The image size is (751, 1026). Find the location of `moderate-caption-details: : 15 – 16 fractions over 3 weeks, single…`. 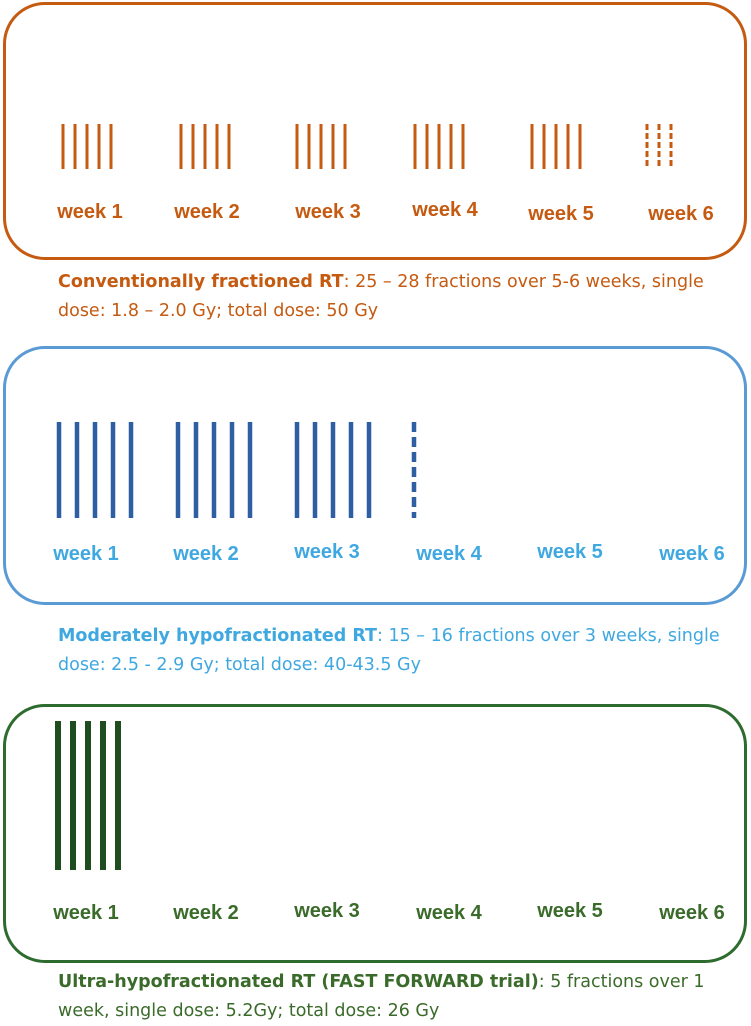

moderate-caption-details: : 15 – 16 fractions over 3 weeks, single… is located at coordinates (389, 650).